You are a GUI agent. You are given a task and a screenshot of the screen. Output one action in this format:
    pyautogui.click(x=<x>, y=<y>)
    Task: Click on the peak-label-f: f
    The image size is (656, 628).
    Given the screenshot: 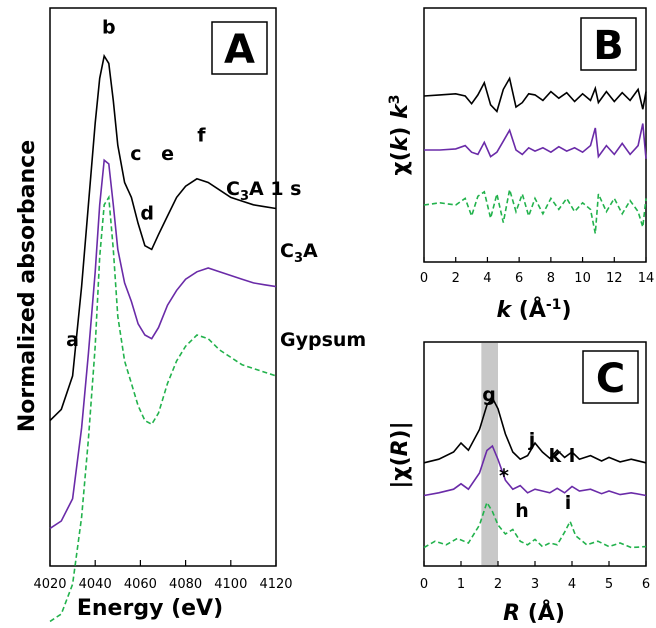 What is the action you would take?
    pyautogui.click(x=201, y=136)
    